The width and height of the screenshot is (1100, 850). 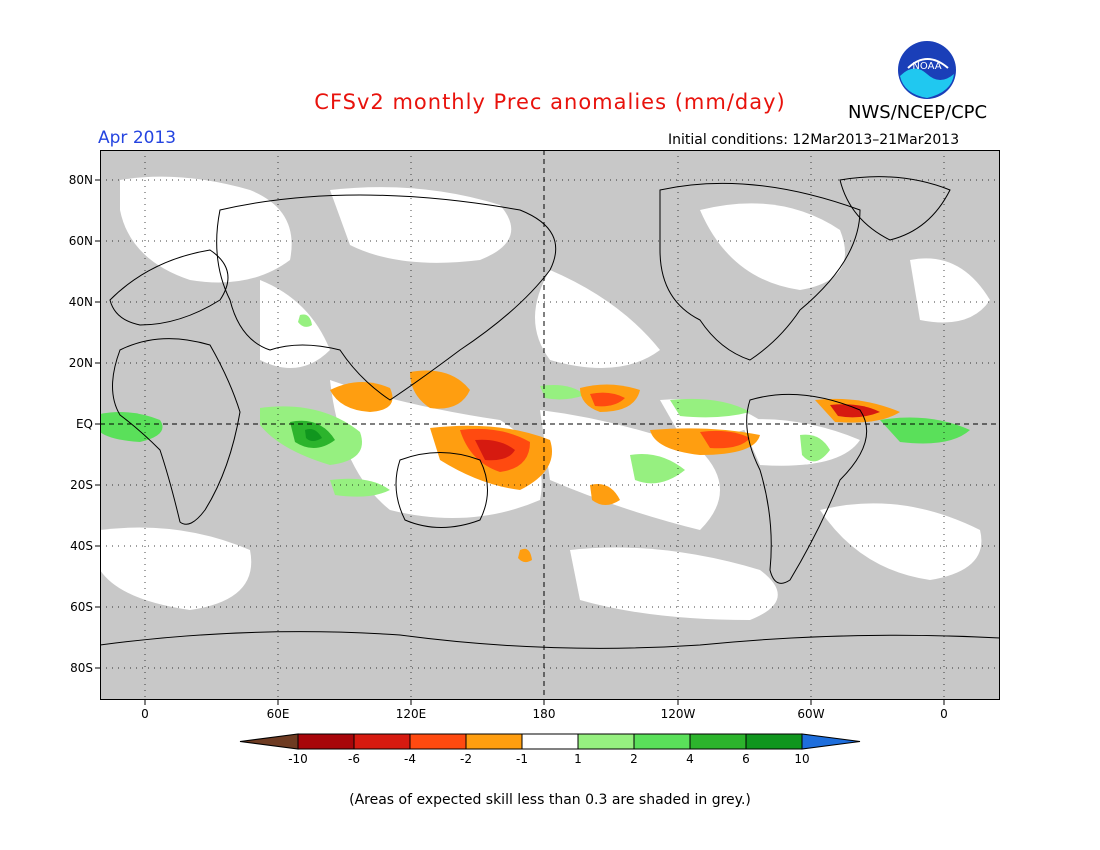 What do you see at coordinates (278, 714) in the screenshot?
I see `lon-label: 60E` at bounding box center [278, 714].